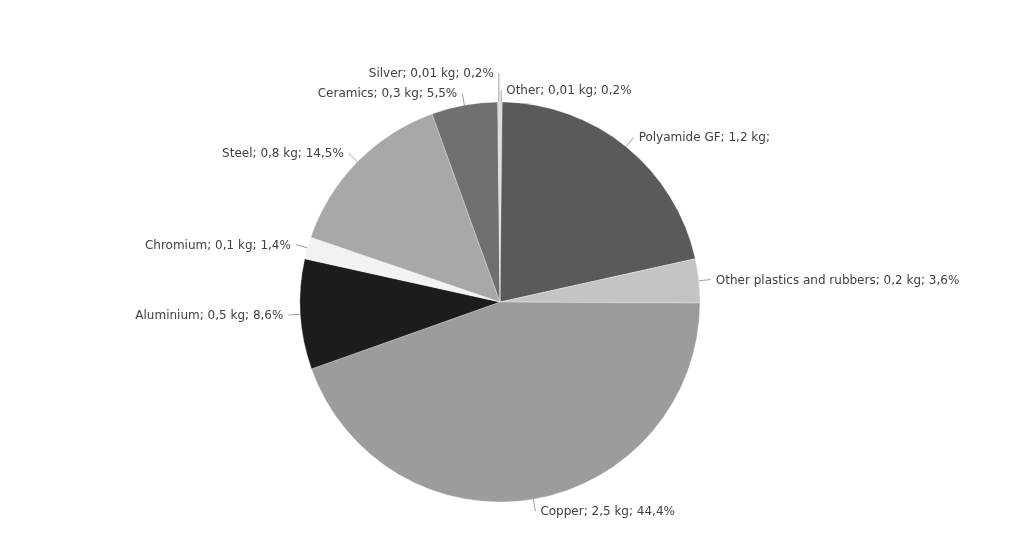  I want to click on slice-label: Other plastics and rubbers; 0,2 kg; 3,6%, so click(837, 279).